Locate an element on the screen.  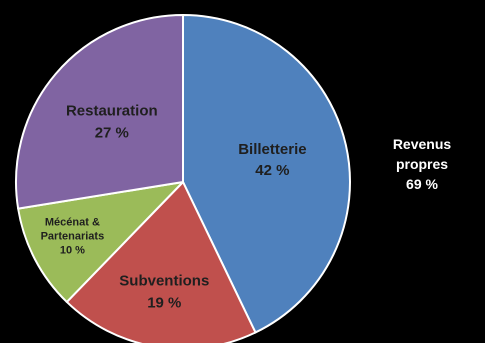
annotation-line-2: propres is located at coordinates (422, 164).